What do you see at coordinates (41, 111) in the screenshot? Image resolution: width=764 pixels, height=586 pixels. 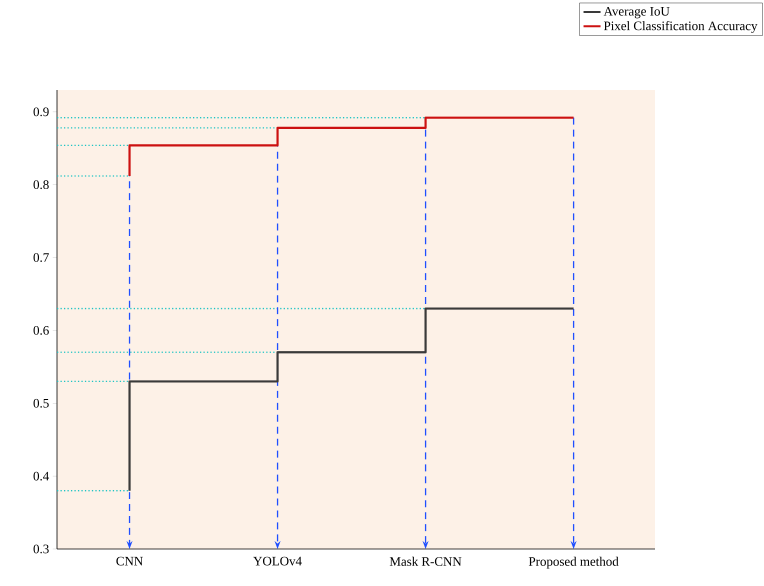 I see `y-tick-label: 0.9` at bounding box center [41, 111].